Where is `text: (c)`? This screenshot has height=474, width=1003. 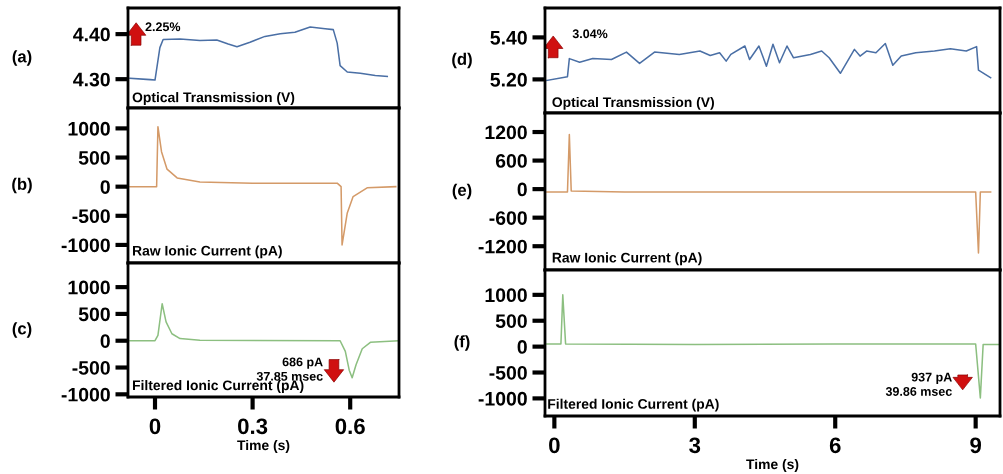 text: (c) is located at coordinates (22, 330).